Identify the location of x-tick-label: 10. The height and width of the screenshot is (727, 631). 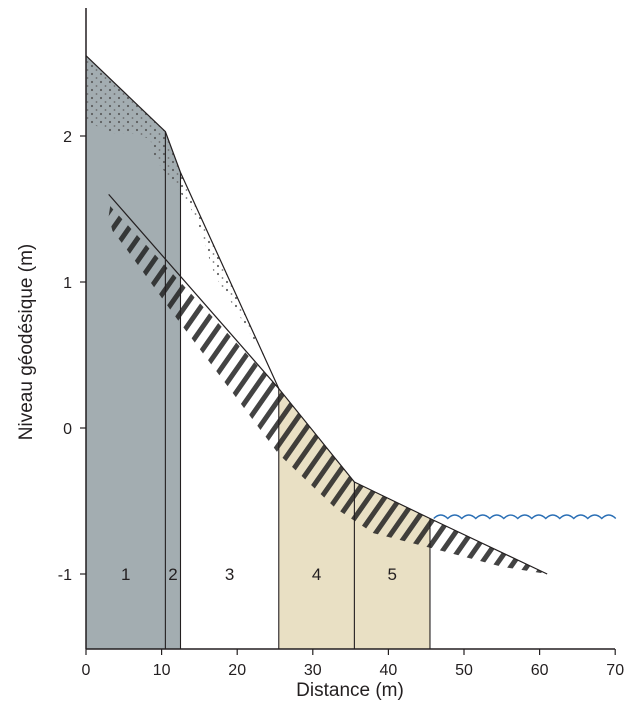
(162, 670).